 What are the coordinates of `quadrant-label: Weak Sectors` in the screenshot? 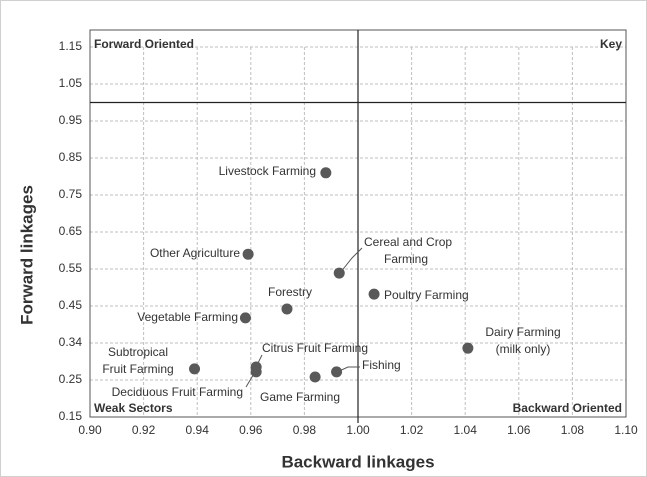 It's located at (133, 408).